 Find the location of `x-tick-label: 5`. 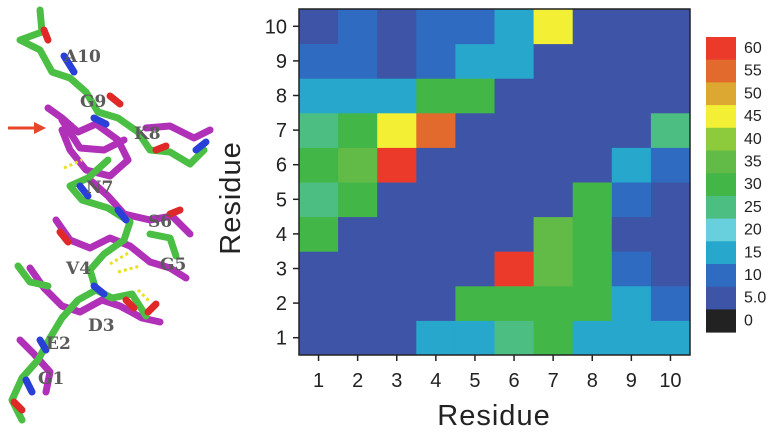

x-tick-label: 5 is located at coordinates (474, 381).